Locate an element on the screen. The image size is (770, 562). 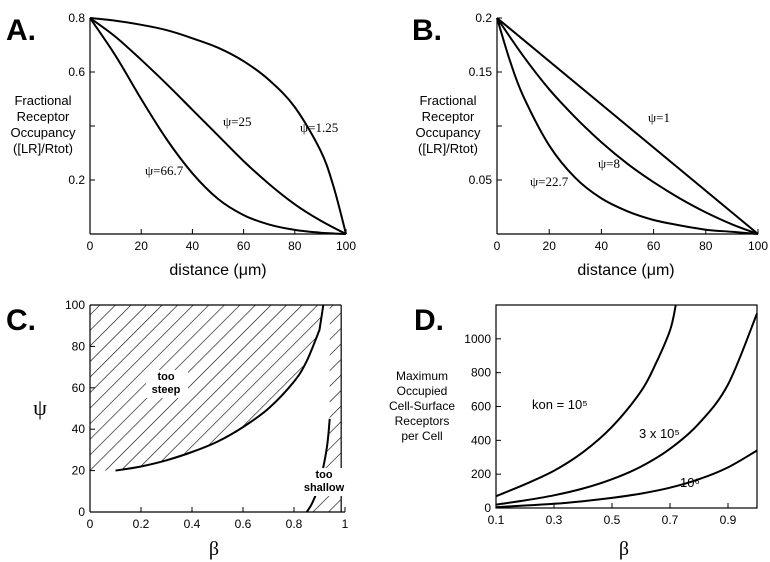
panel-a-x-tick-label: 20 is located at coordinates (142, 246).